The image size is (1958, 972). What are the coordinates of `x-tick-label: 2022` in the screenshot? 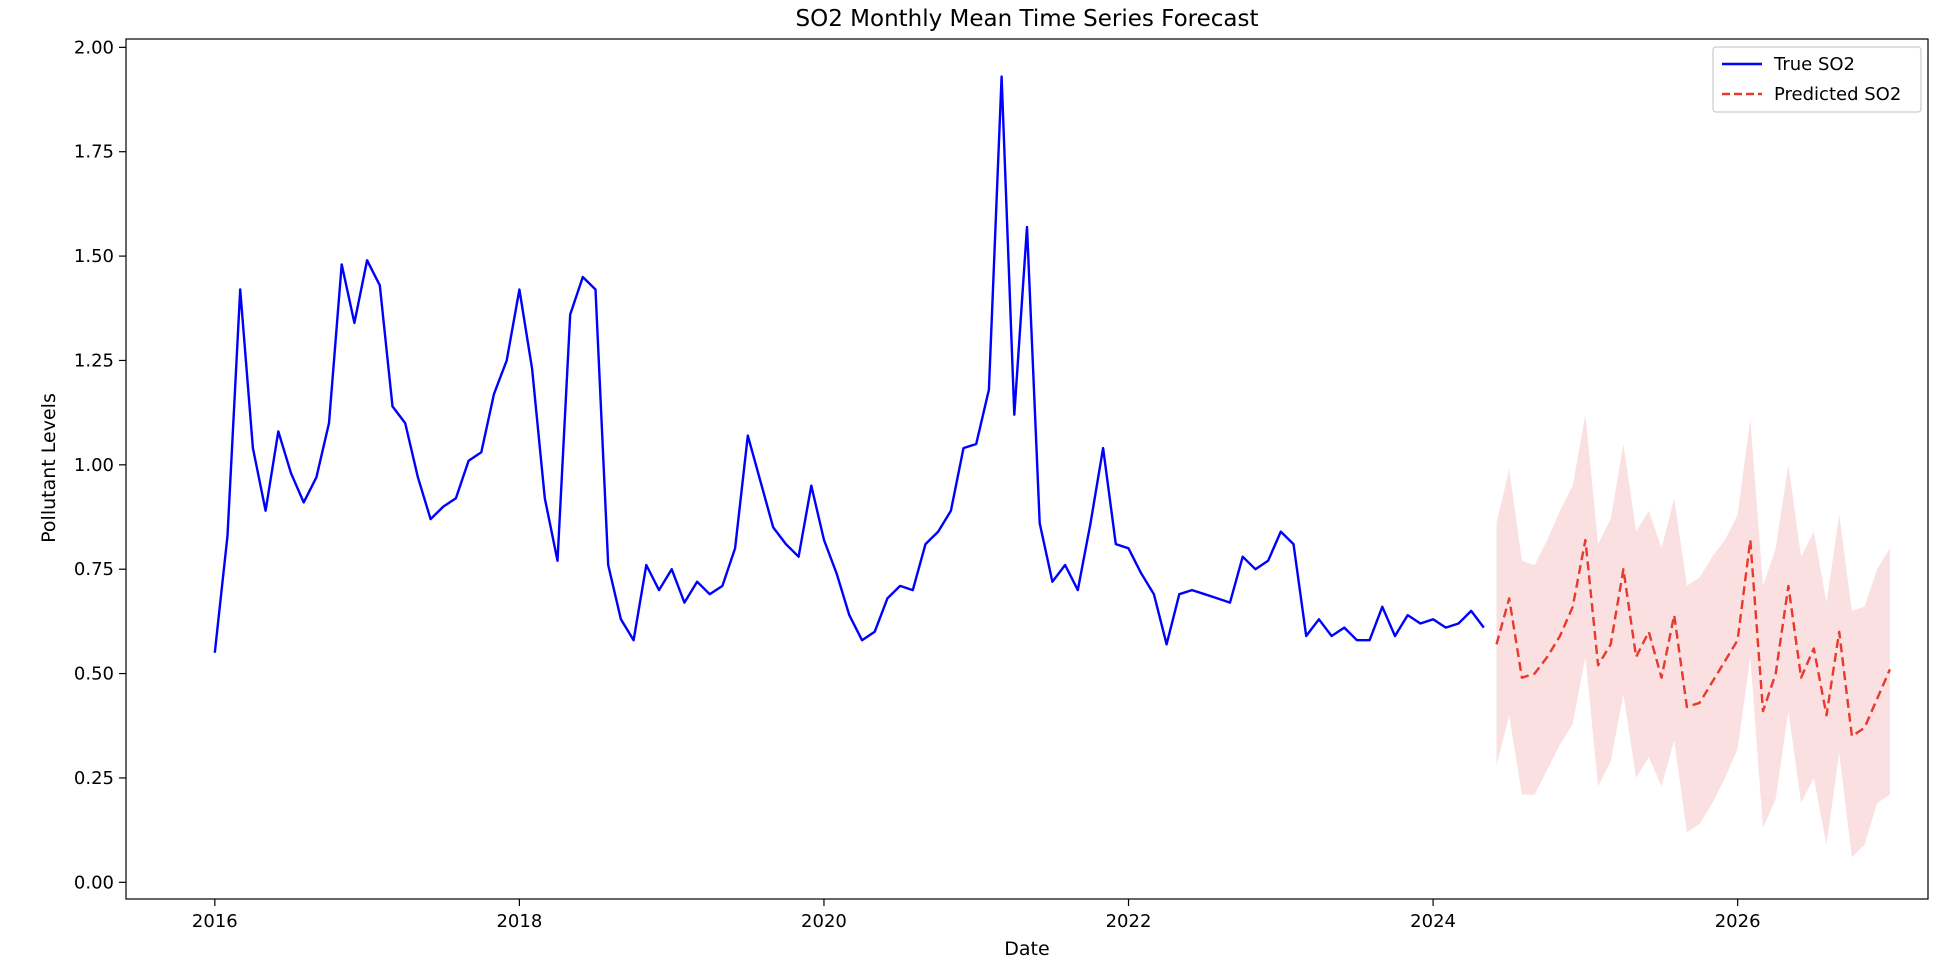 It's located at (1129, 921).